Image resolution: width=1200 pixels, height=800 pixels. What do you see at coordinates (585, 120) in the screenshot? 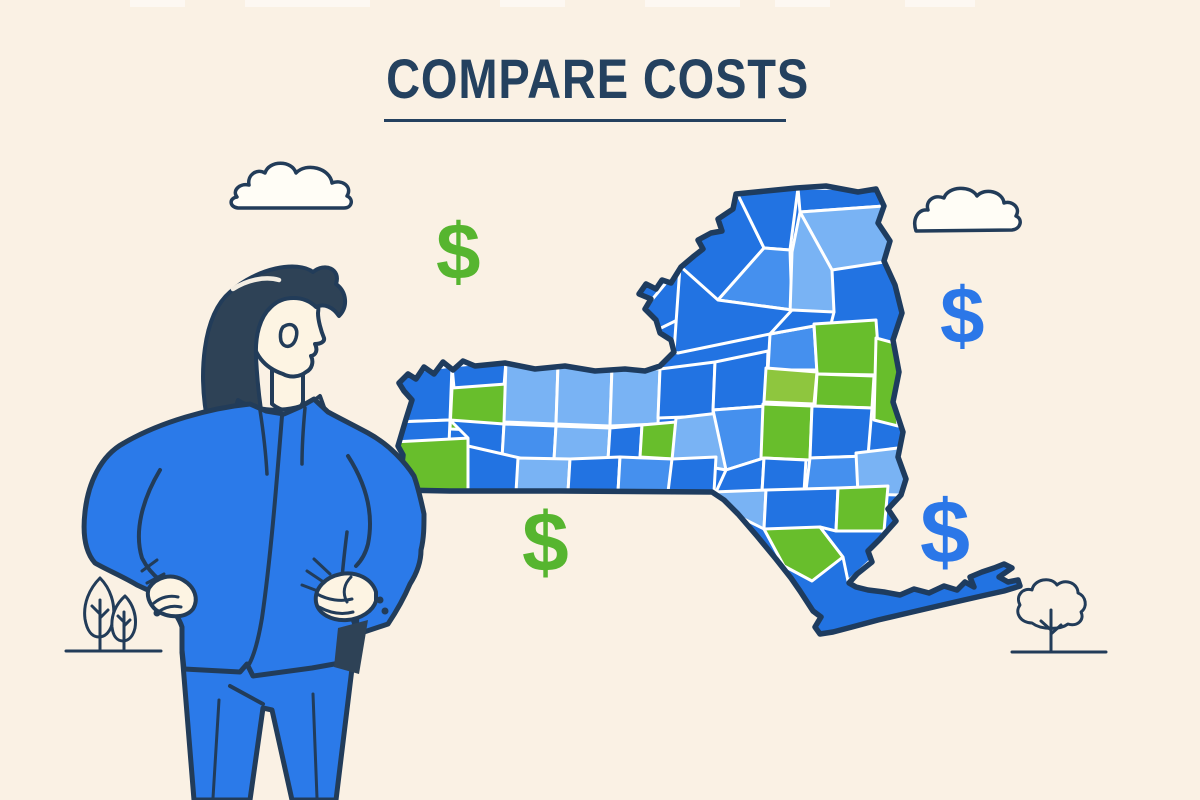
I see `title-underline` at bounding box center [585, 120].